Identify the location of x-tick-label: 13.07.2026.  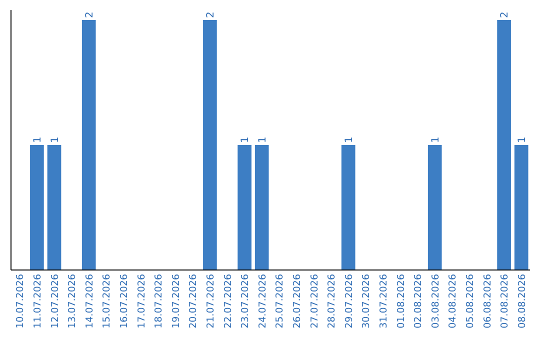
(72, 301).